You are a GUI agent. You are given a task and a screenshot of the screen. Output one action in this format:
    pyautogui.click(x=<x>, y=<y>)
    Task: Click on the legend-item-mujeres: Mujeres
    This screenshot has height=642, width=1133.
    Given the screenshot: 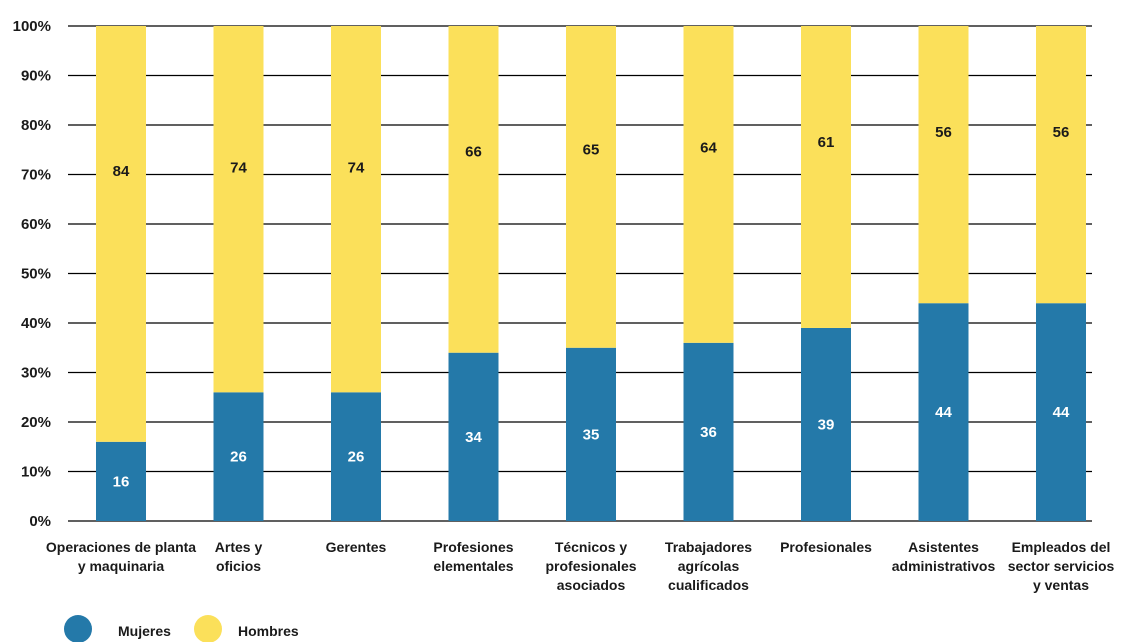 What is the action you would take?
    pyautogui.click(x=117, y=628)
    